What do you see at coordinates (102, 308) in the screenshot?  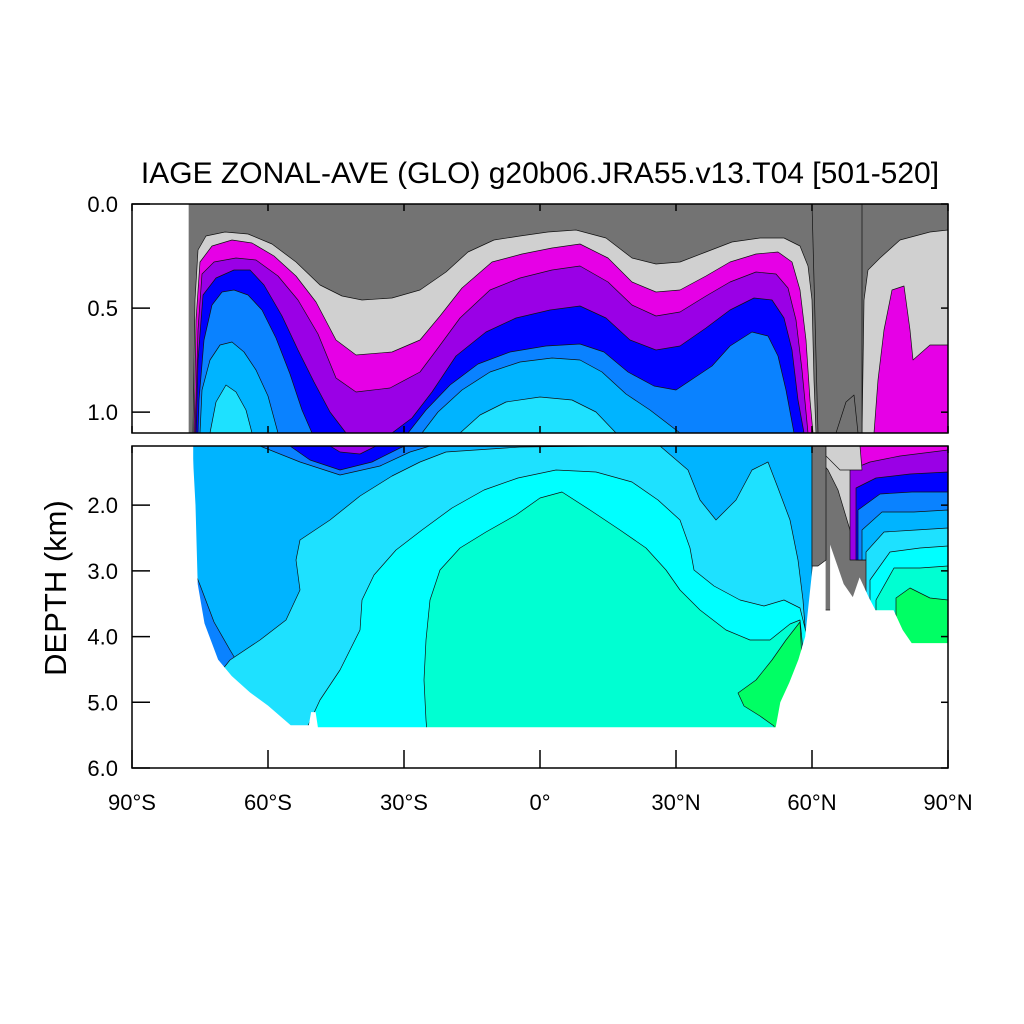 I see `y-tick-label-upper-1: 0.5` at bounding box center [102, 308].